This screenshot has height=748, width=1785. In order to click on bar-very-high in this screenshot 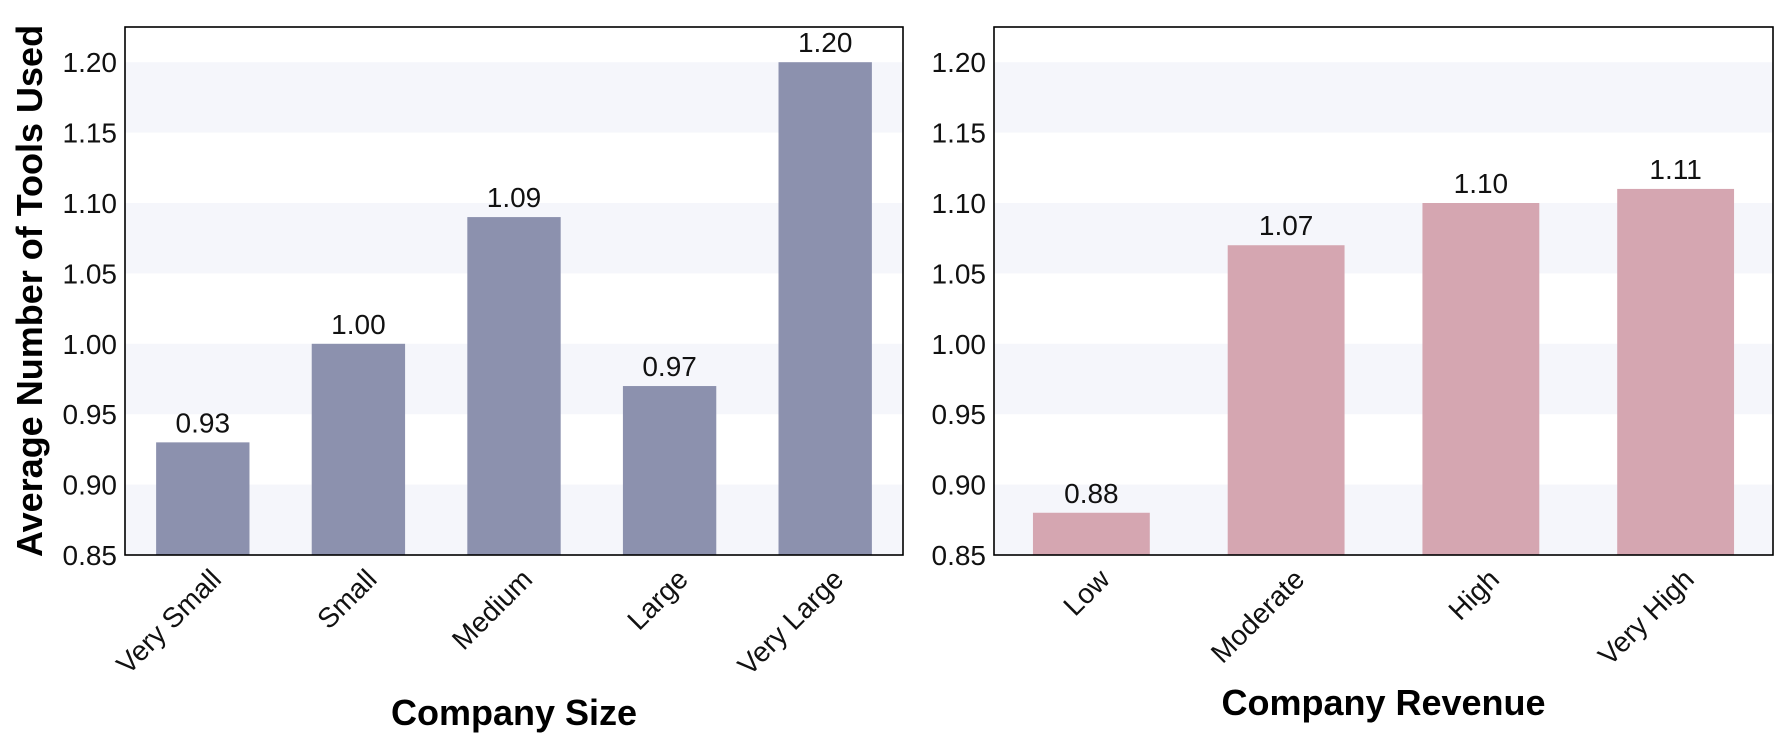, I will do `click(1676, 372)`.